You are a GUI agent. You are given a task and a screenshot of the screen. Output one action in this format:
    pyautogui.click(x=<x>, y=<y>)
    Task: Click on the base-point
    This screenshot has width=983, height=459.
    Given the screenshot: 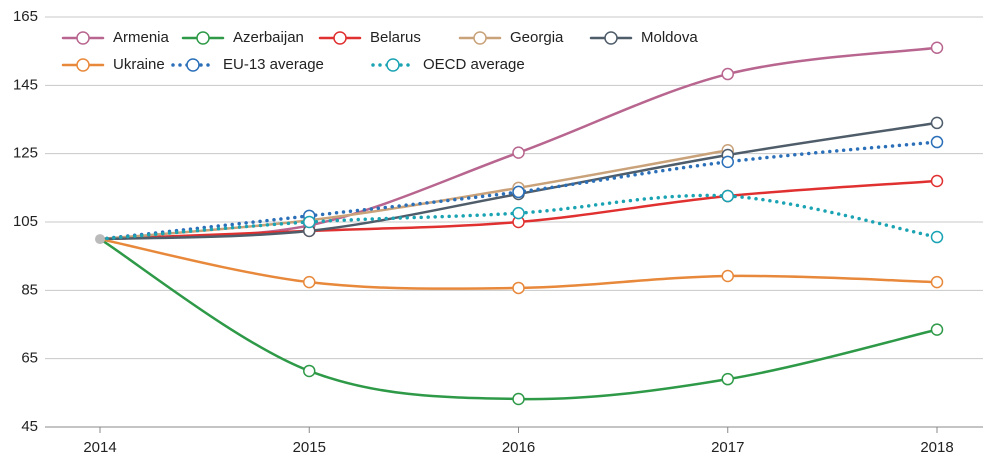 What is the action you would take?
    pyautogui.click(x=100, y=239)
    